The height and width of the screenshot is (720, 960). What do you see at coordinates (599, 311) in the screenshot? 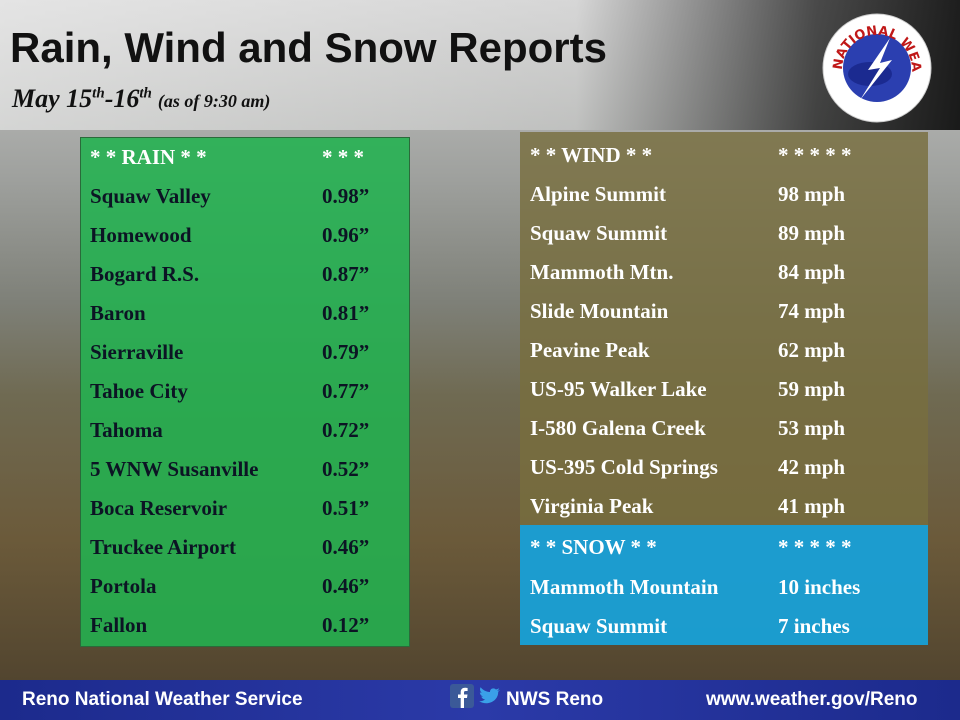
I see `wind-location: Slide Mountain` at bounding box center [599, 311].